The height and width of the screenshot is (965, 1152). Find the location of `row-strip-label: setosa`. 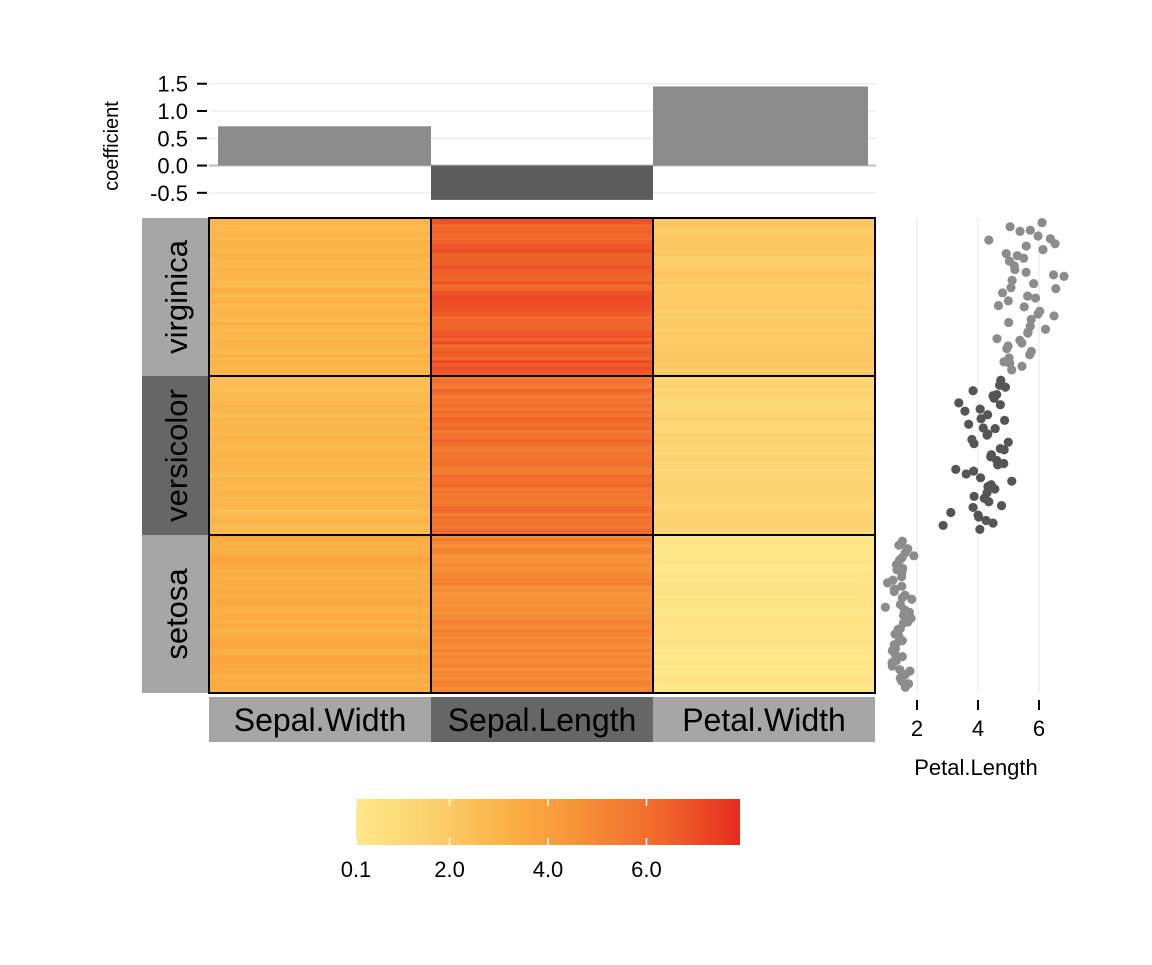

row-strip-label: setosa is located at coordinates (176, 614).